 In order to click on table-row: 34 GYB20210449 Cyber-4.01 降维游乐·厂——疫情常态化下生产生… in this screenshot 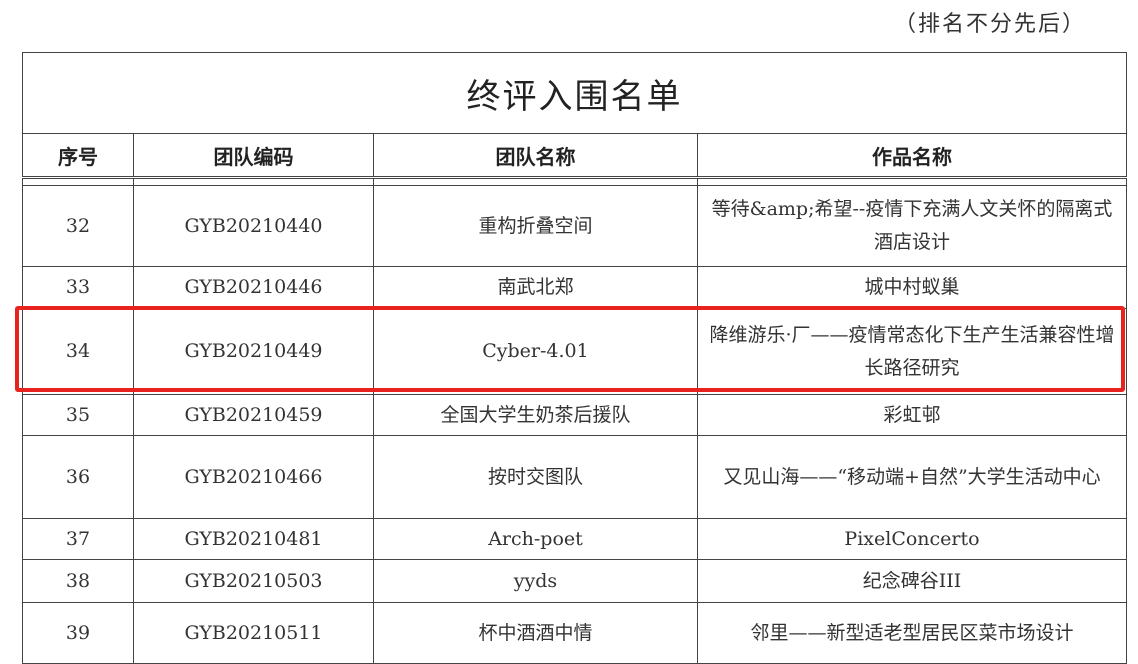, I will do `click(574, 351)`.